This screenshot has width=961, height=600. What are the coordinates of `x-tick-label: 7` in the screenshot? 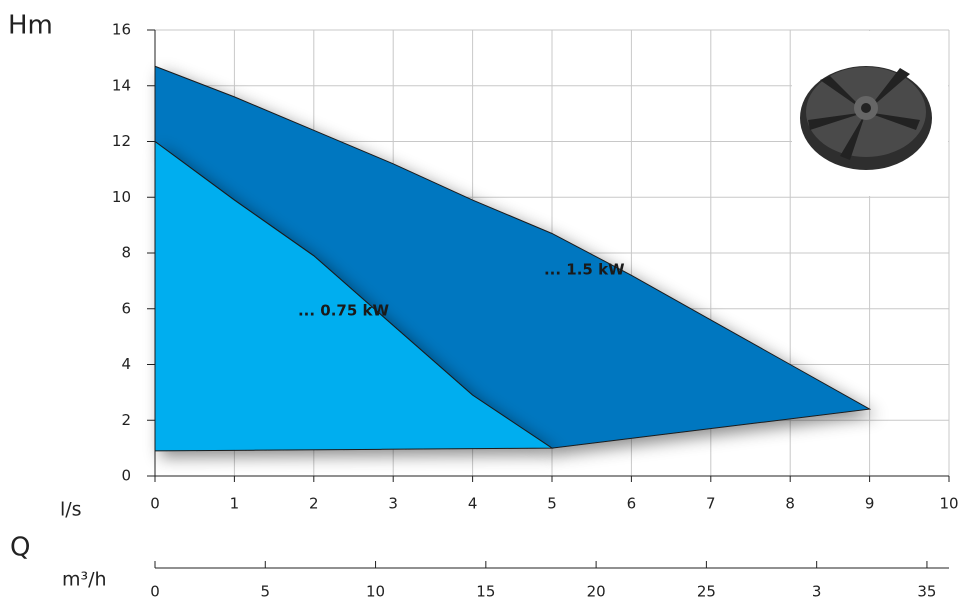 It's located at (711, 504).